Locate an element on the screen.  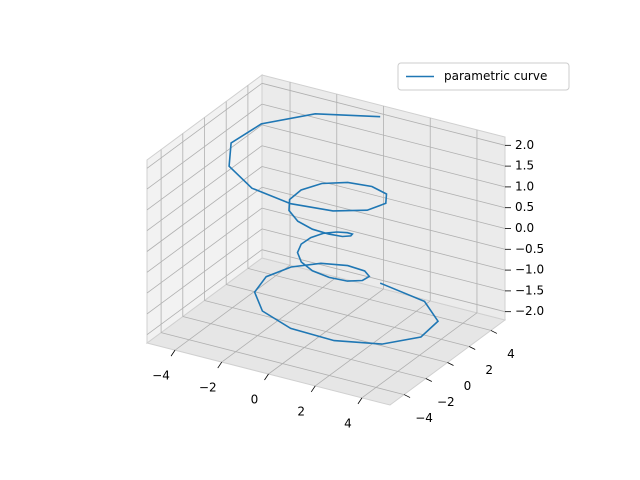
x-tick-label: 4 is located at coordinates (348, 423).